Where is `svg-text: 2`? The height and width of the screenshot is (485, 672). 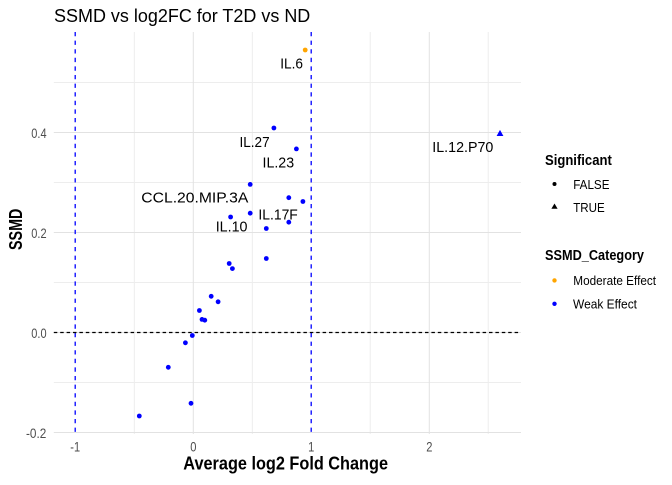
svg-text: 2 is located at coordinates (429, 447).